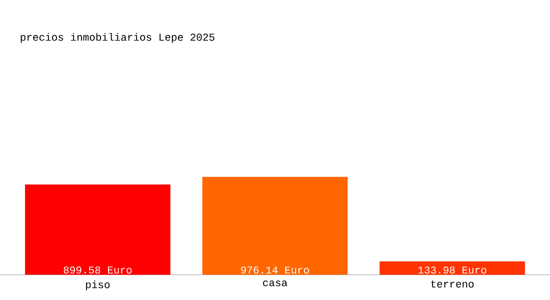 The image size is (550, 300). Describe the element at coordinates (117, 38) in the screenshot. I see `chart-title: precios inmobiliarios Lepe 2025` at that location.